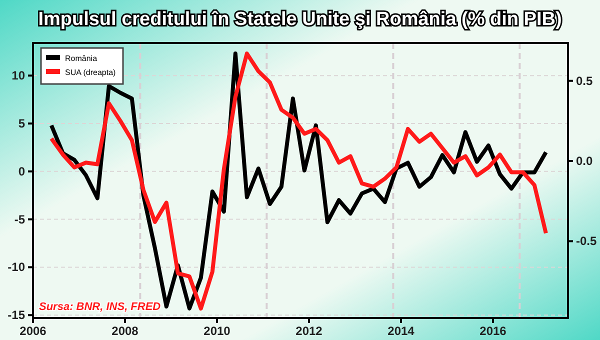 Image resolution: width=600 pixels, height=340 pixels. Describe the element at coordinates (585, 81) in the screenshot. I see `y2-tick-label: 0.5` at that location.